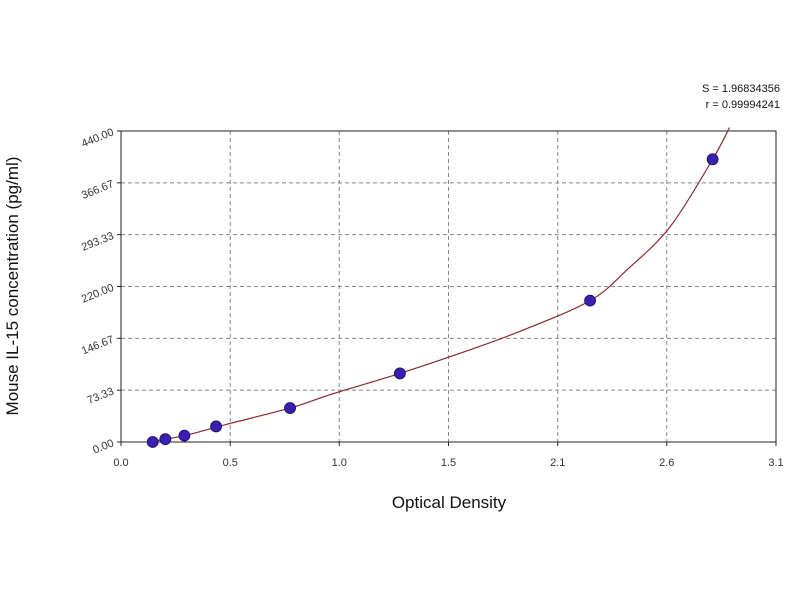 Image resolution: width=800 pixels, height=600 pixels. What do you see at coordinates (741, 89) in the screenshot?
I see `stats-line-1: S = 1.96834356` at bounding box center [741, 89].